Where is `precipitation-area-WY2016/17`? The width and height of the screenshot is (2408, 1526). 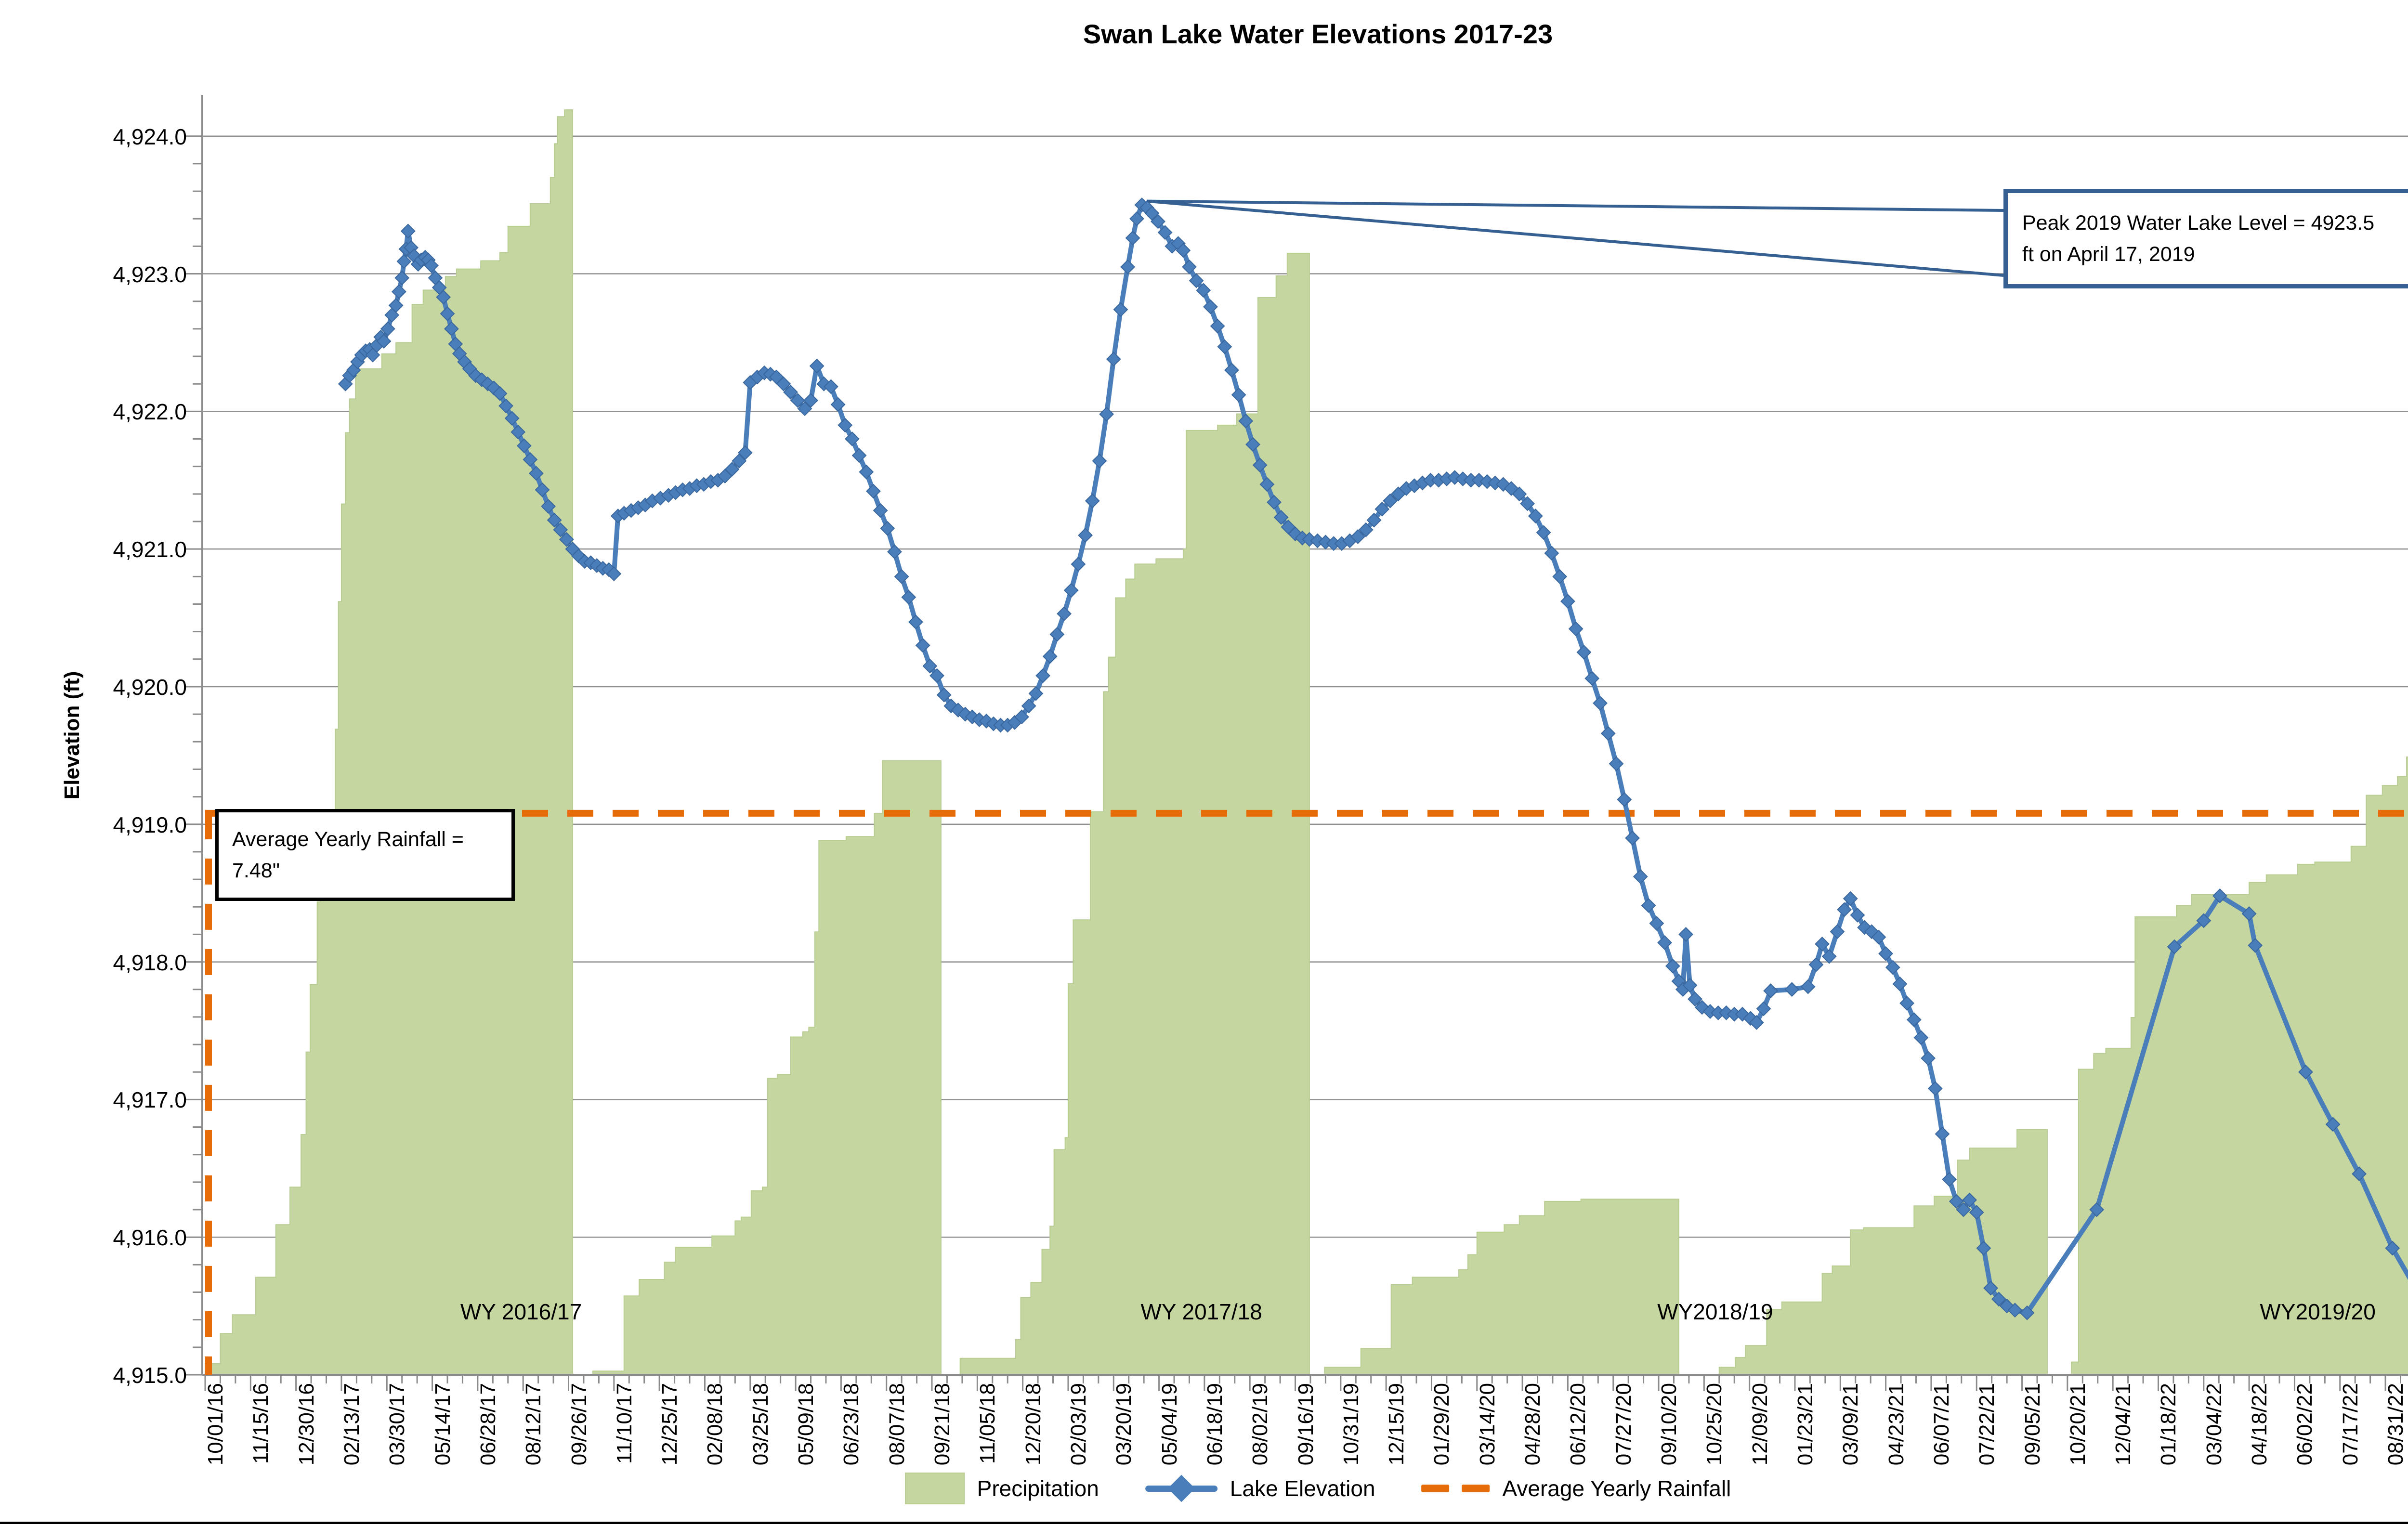 precipitation-area-WY2016/17 is located at coordinates (389, 742).